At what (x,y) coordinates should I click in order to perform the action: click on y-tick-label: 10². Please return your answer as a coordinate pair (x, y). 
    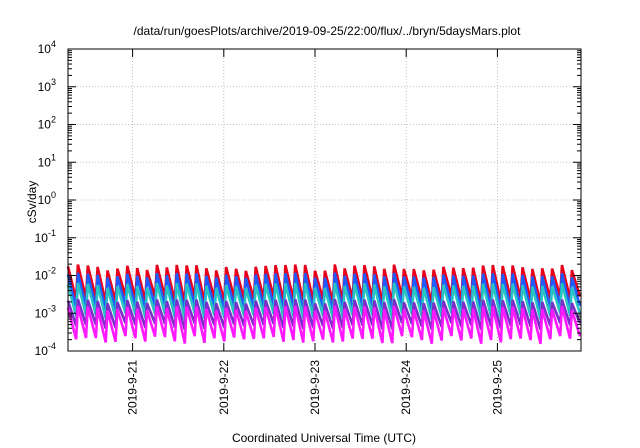
    Looking at the image, I should click on (47, 123).